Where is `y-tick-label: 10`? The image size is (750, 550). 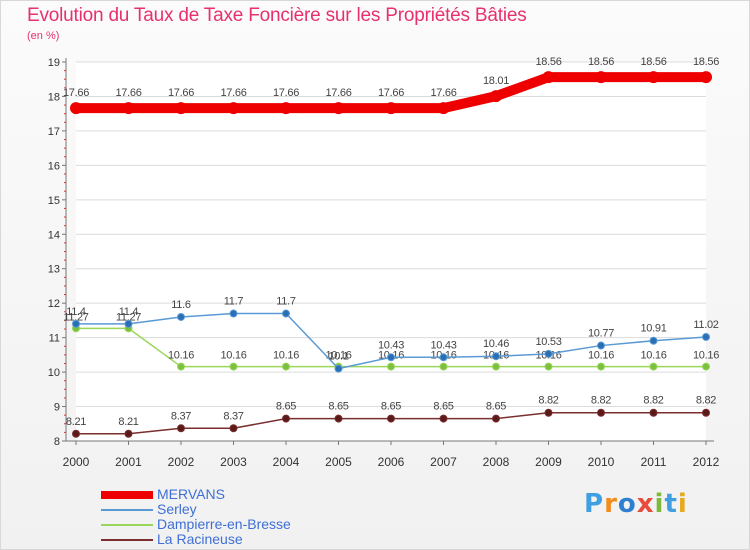 y-tick-label: 10 is located at coordinates (54, 373).